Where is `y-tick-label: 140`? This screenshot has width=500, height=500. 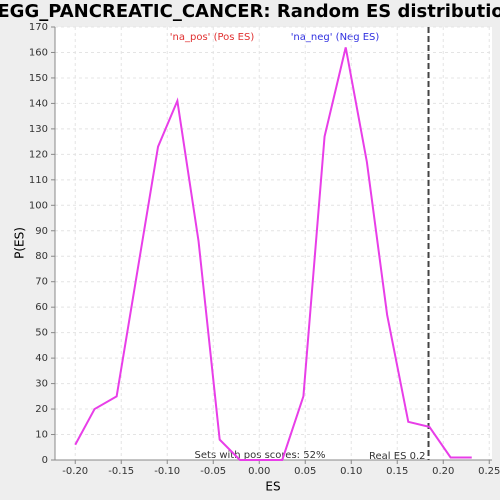 y-tick-label: 140 is located at coordinates (38, 103).